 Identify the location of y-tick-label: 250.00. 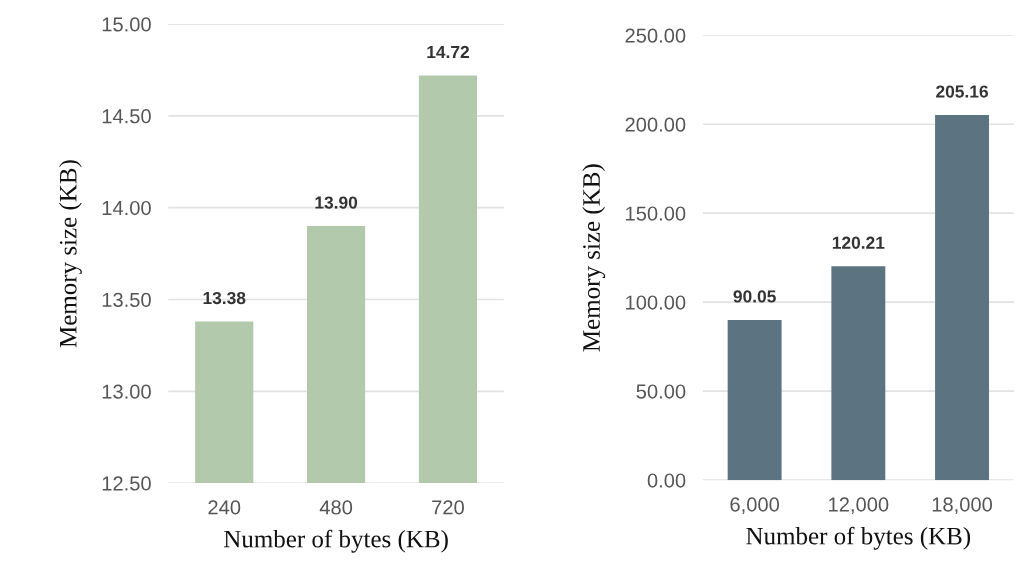
(655, 35).